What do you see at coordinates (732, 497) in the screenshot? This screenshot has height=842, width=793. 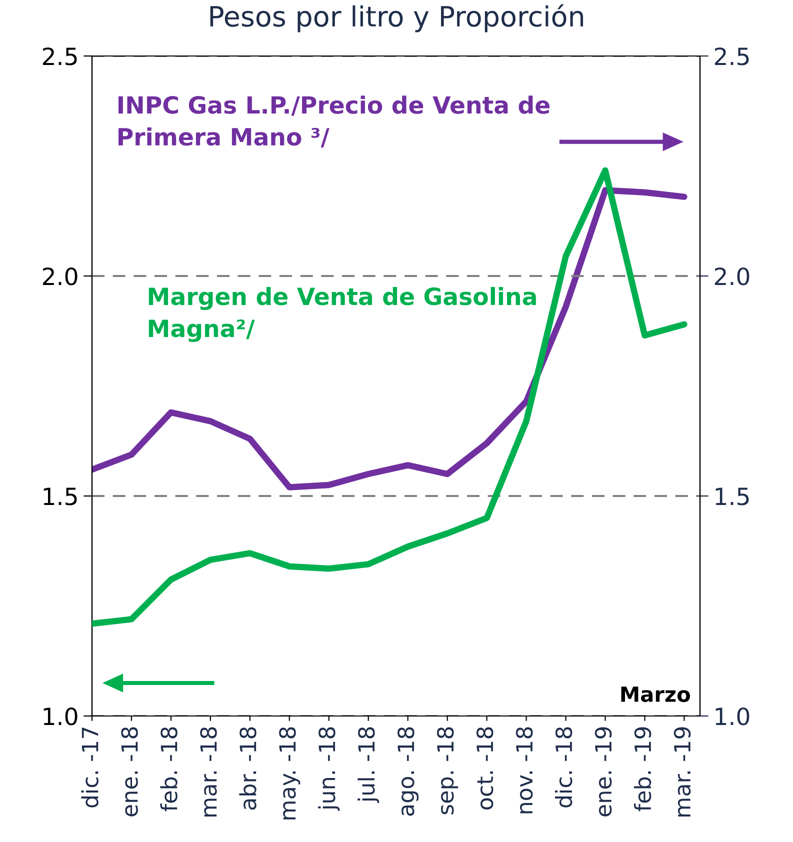 I see `y2-tick-label: 1.5` at bounding box center [732, 497].